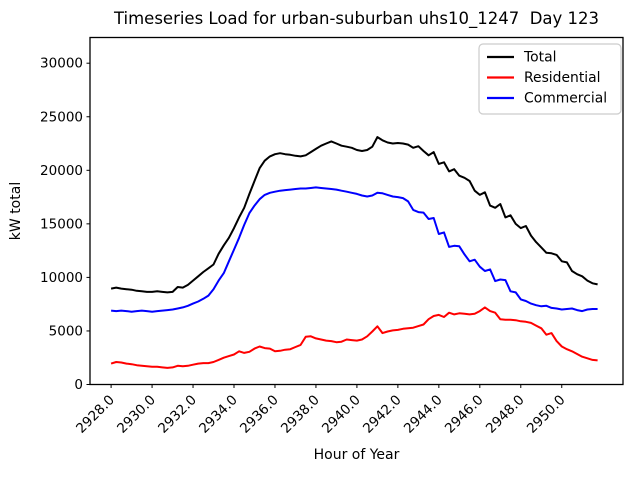 The height and width of the screenshot is (480, 640). What do you see at coordinates (562, 78) in the screenshot?
I see `legend-label-residential: Residential` at bounding box center [562, 78].